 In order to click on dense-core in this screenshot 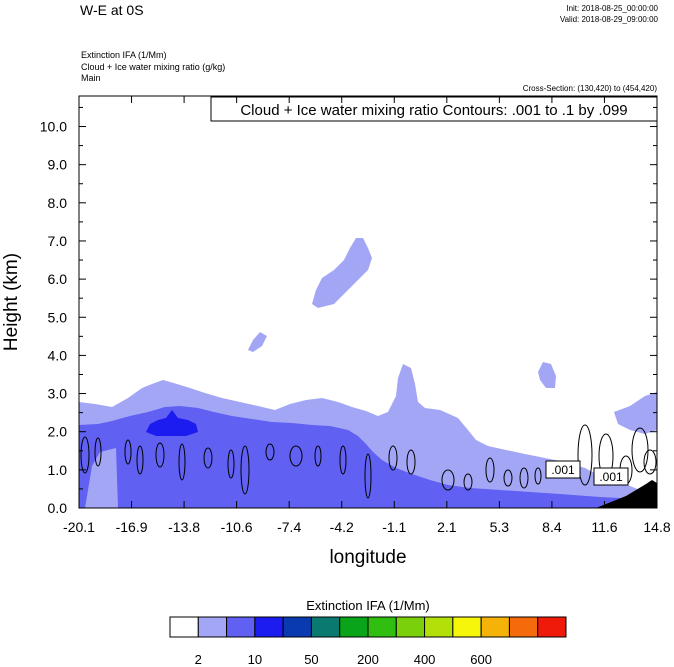, I will do `click(172, 423)`.